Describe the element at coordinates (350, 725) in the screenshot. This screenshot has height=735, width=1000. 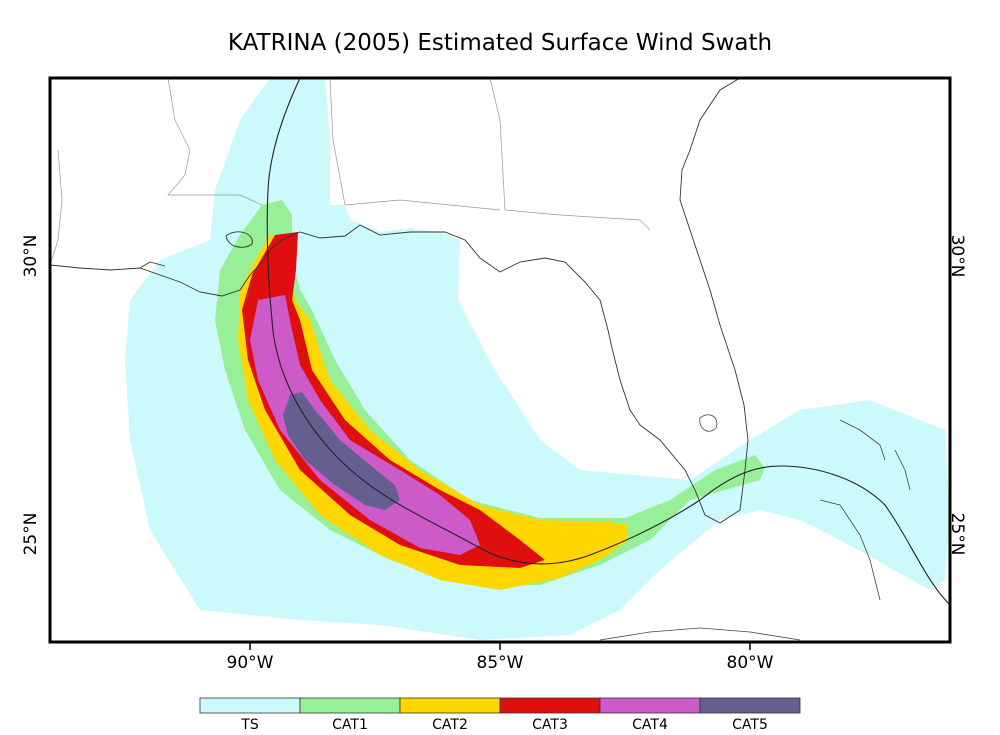
I see `legend-label: CAT1` at that location.